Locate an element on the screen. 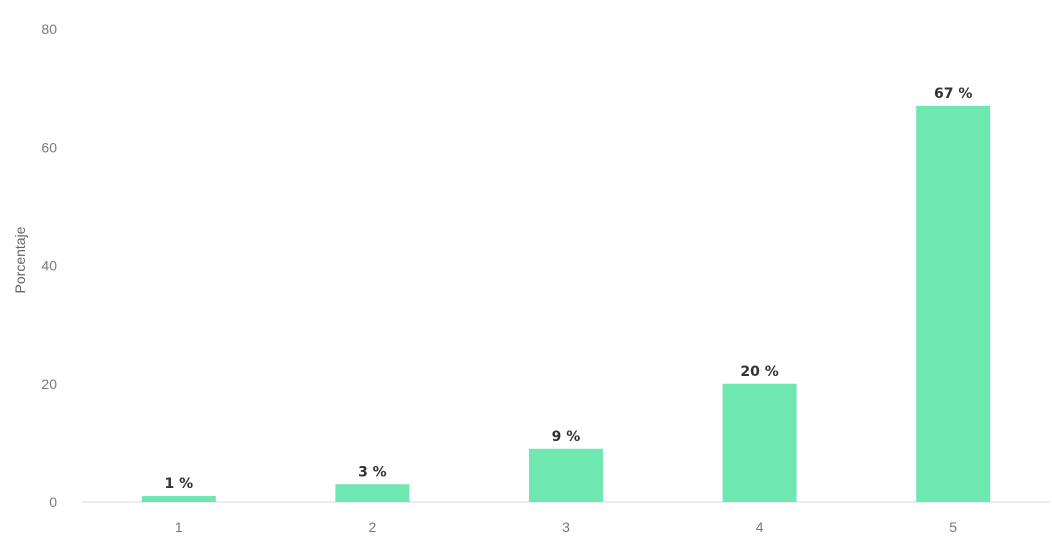  bar-value-label: 67 % is located at coordinates (953, 94).